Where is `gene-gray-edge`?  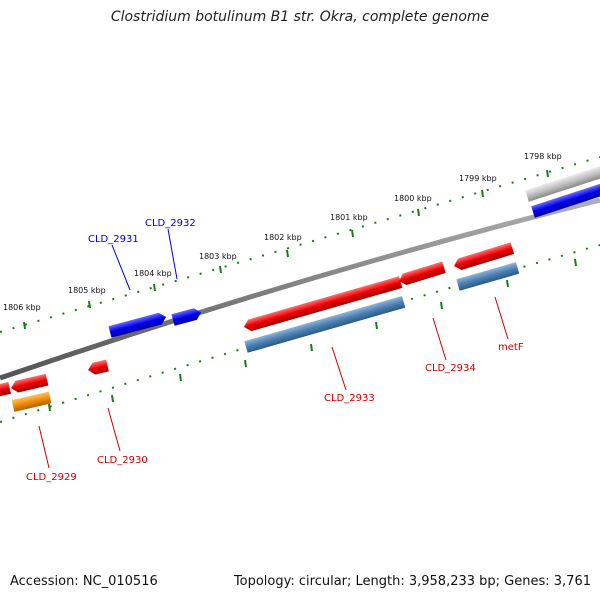 gene-gray-edge is located at coordinates (562, 183).